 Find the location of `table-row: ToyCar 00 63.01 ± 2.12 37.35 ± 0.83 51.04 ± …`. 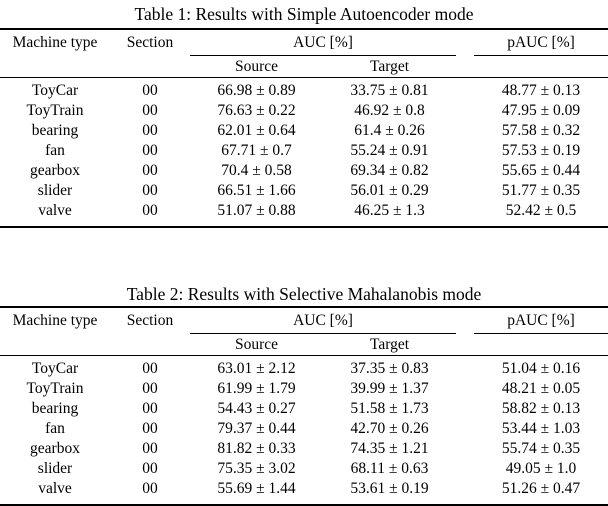

table-row: ToyCar 00 63.01 ± 2.12 37.35 ± 0.83 51.04 ± … is located at coordinates (304, 368).